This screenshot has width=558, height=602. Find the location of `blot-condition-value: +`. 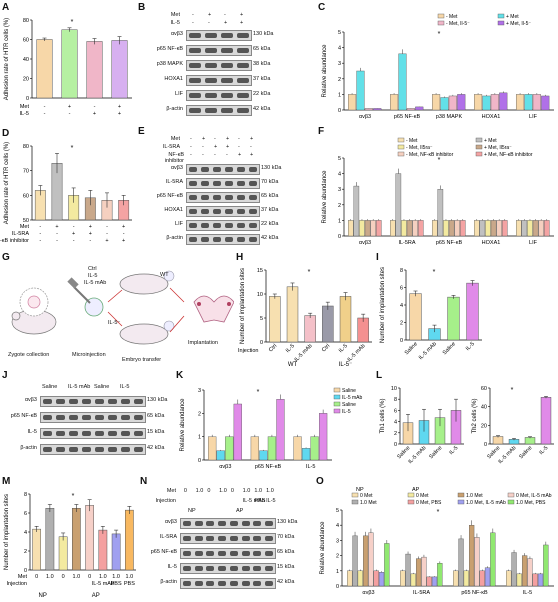

blot-condition-value: + is located at coordinates (252, 155).